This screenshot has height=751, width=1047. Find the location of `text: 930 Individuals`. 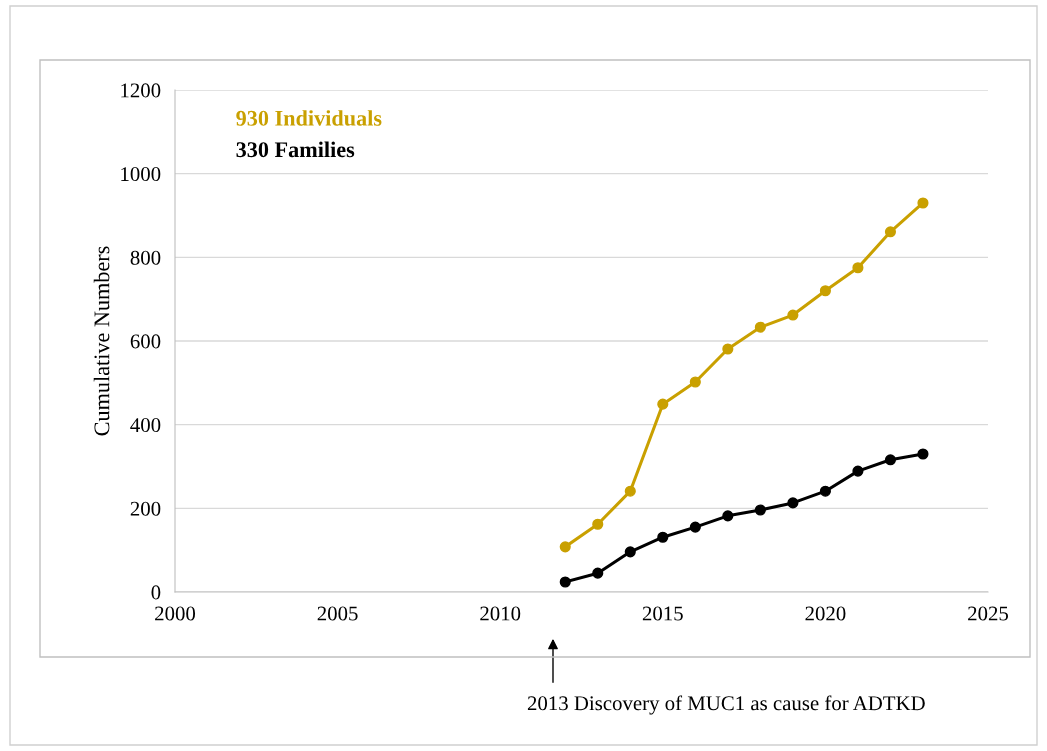

text: 930 Individuals is located at coordinates (309, 118).